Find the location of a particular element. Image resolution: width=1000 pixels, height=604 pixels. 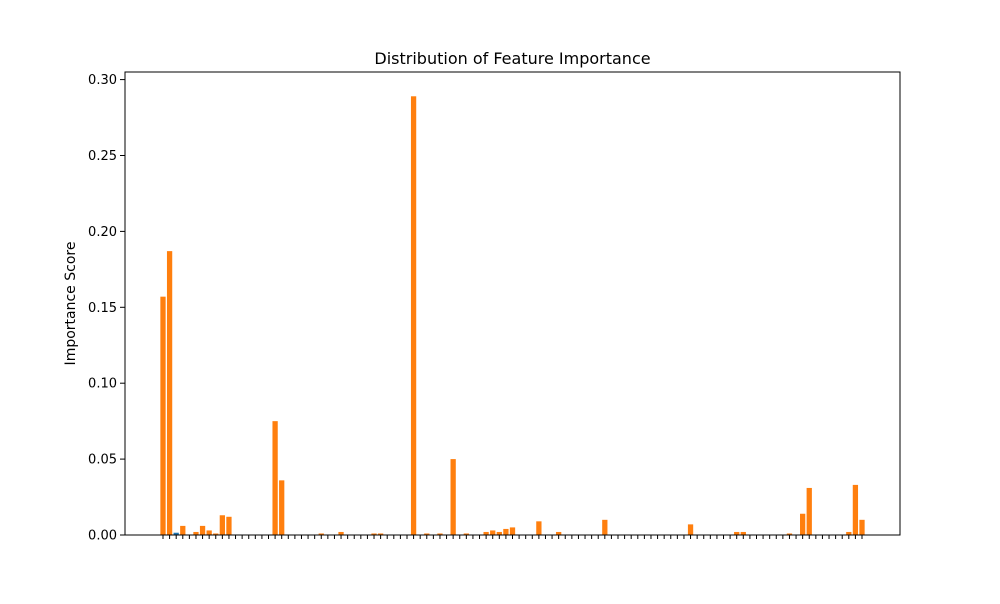

y-tick-label: 0.00 is located at coordinates (102, 536).